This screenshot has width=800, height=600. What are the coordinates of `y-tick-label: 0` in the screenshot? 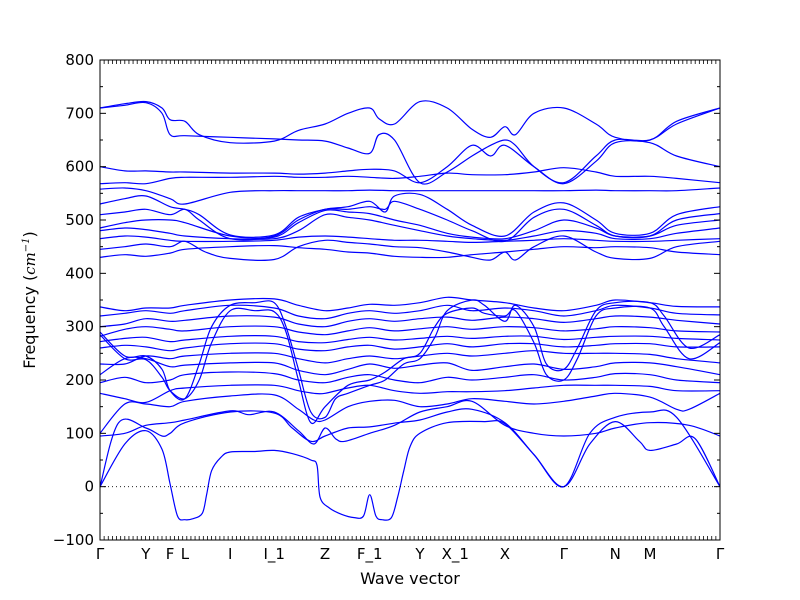 It's located at (89, 487).